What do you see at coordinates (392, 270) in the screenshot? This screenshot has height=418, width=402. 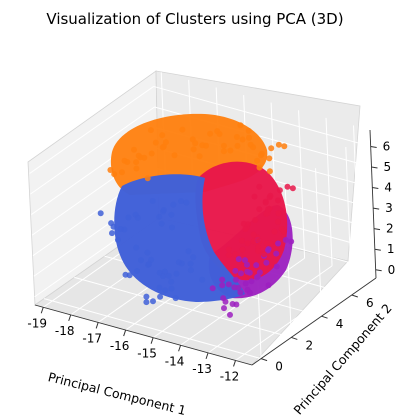 I see `z-tick-label: 0` at bounding box center [392, 270].